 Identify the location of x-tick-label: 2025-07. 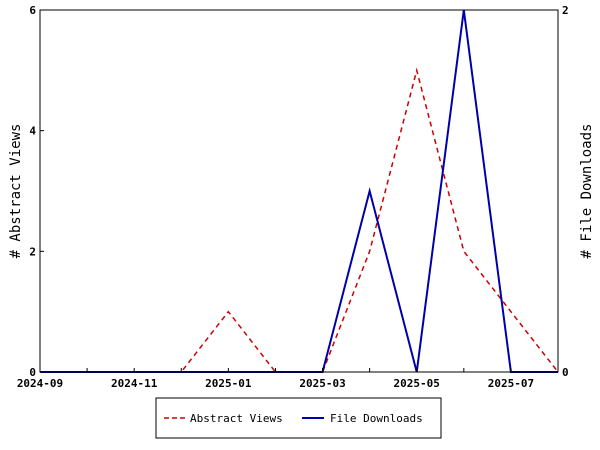
(511, 383).